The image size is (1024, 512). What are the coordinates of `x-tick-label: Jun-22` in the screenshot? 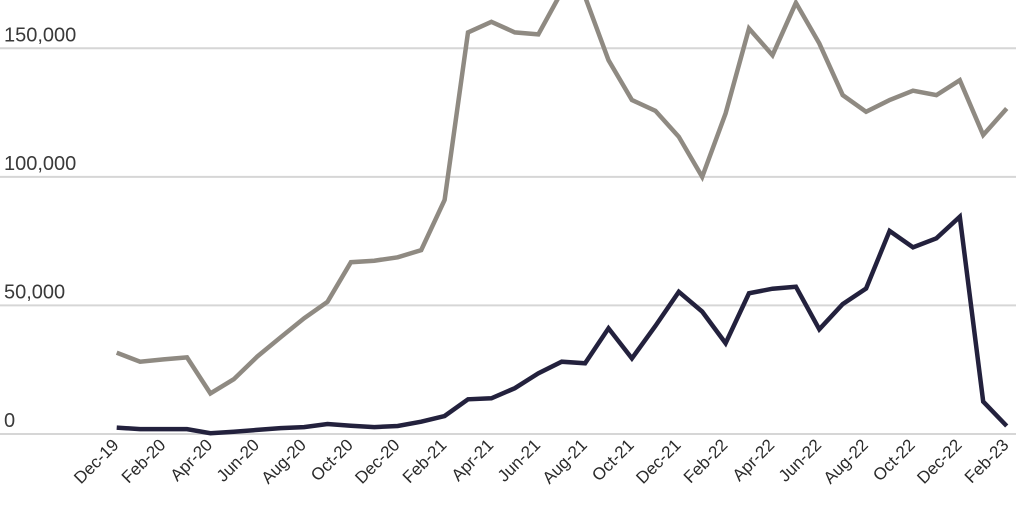 It's located at (800, 460).